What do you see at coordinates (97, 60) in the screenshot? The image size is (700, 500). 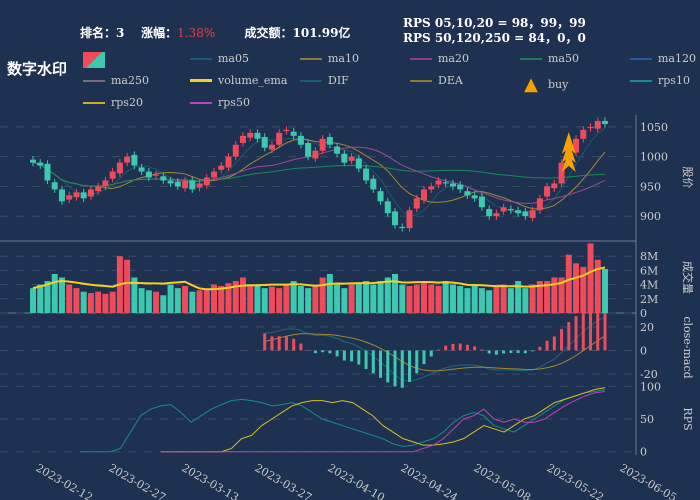 I see `legend-item-kline` at bounding box center [97, 60].